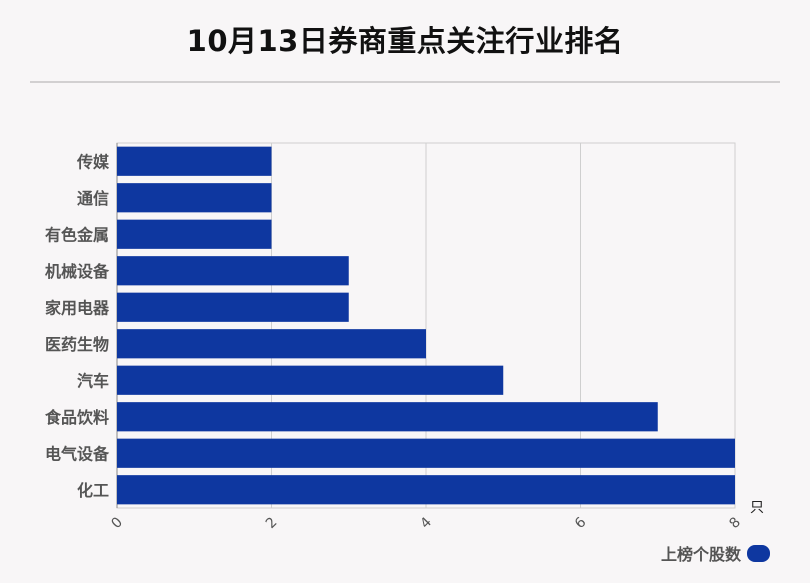 This screenshot has height=583, width=810. I want to click on x-tick-label: 0, so click(117, 523).